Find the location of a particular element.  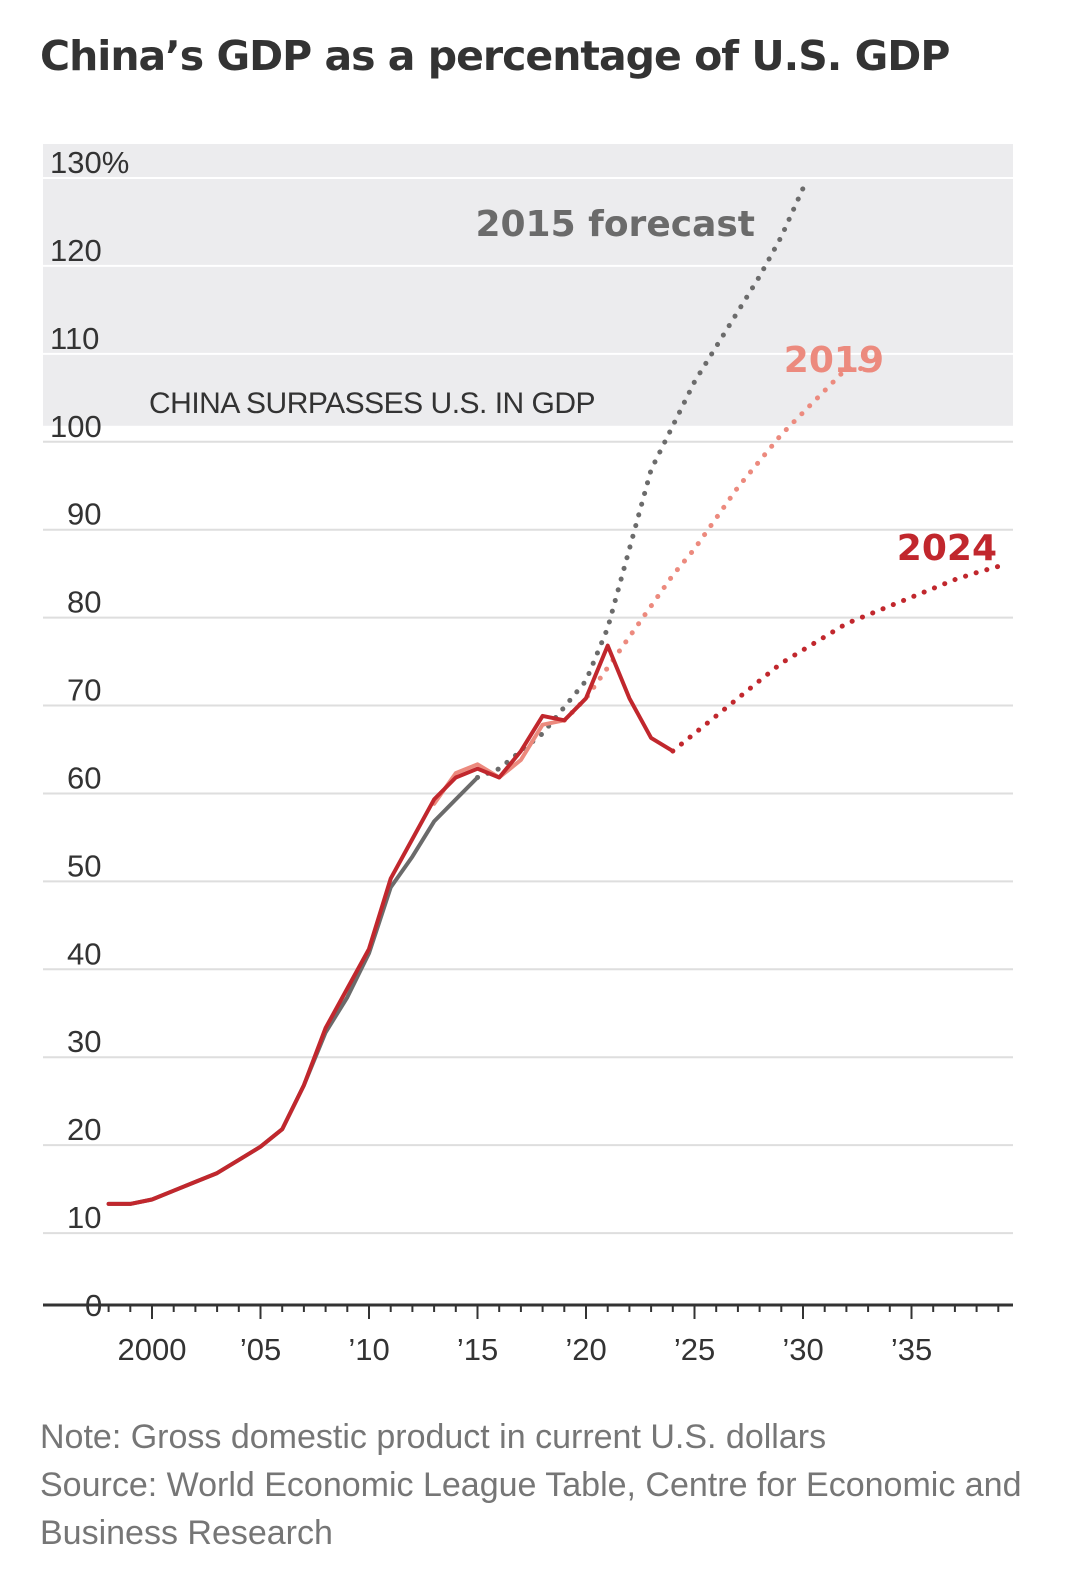

shaded-region-label: CHINA SURPASSES U.S. IN GDP is located at coordinates (372, 403).